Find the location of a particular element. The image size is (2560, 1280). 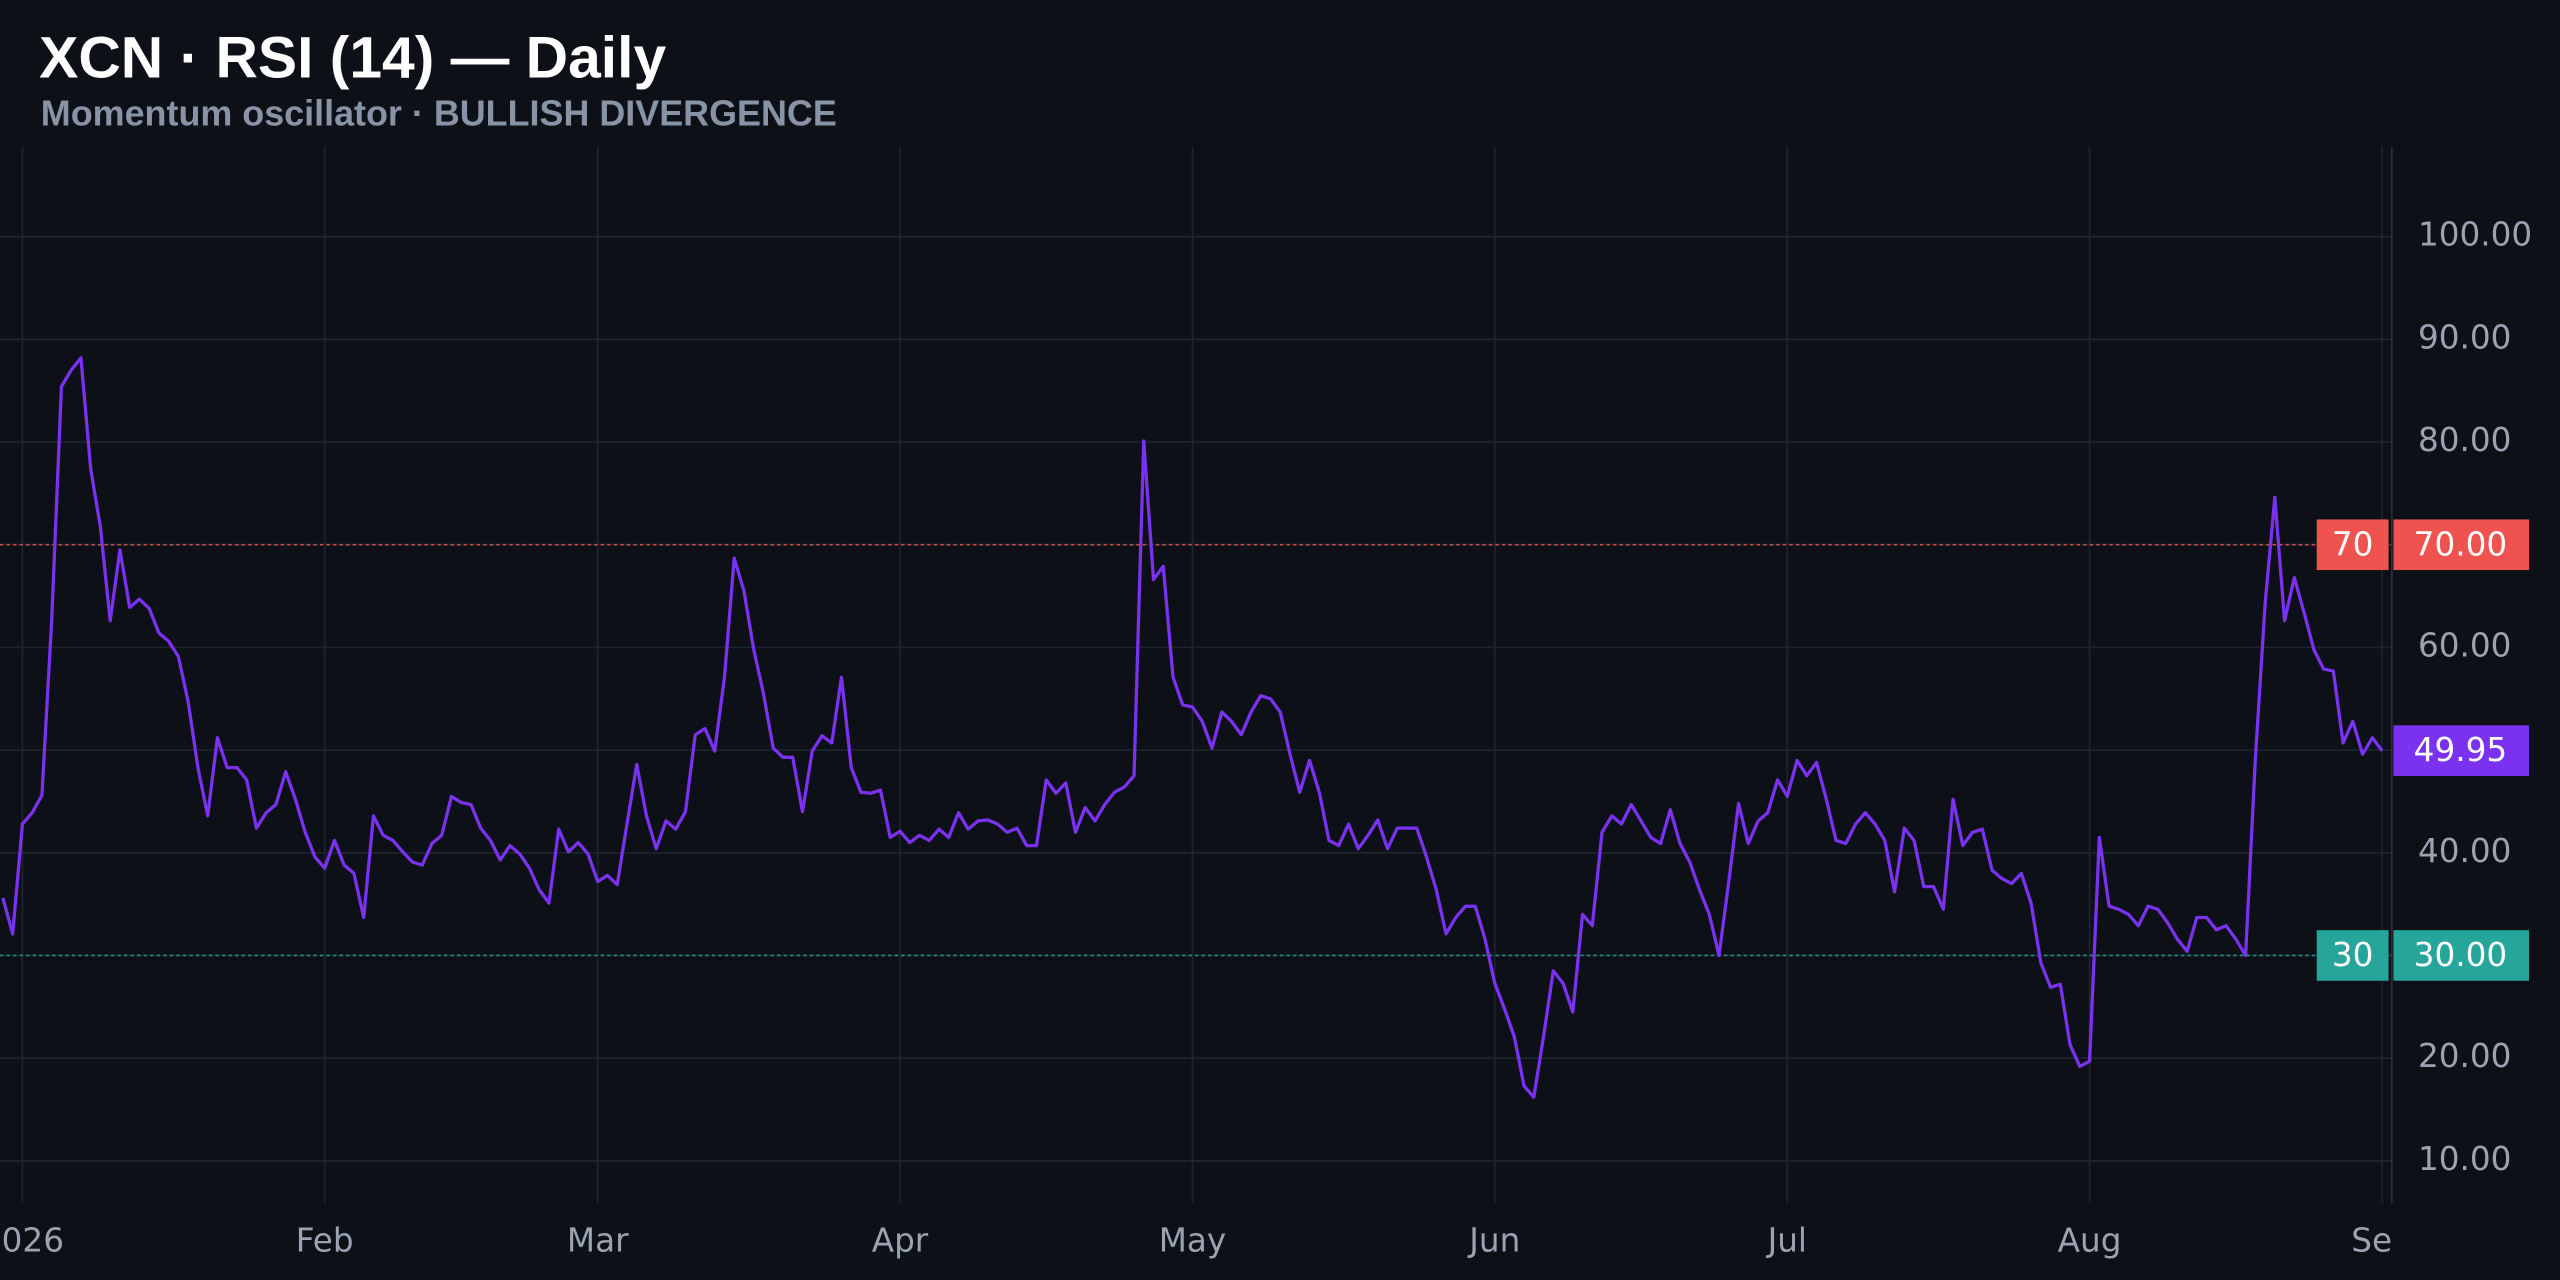

chart-subtitle: Momentum oscillator · BULLISH DIVERGENCE is located at coordinates (439, 112).